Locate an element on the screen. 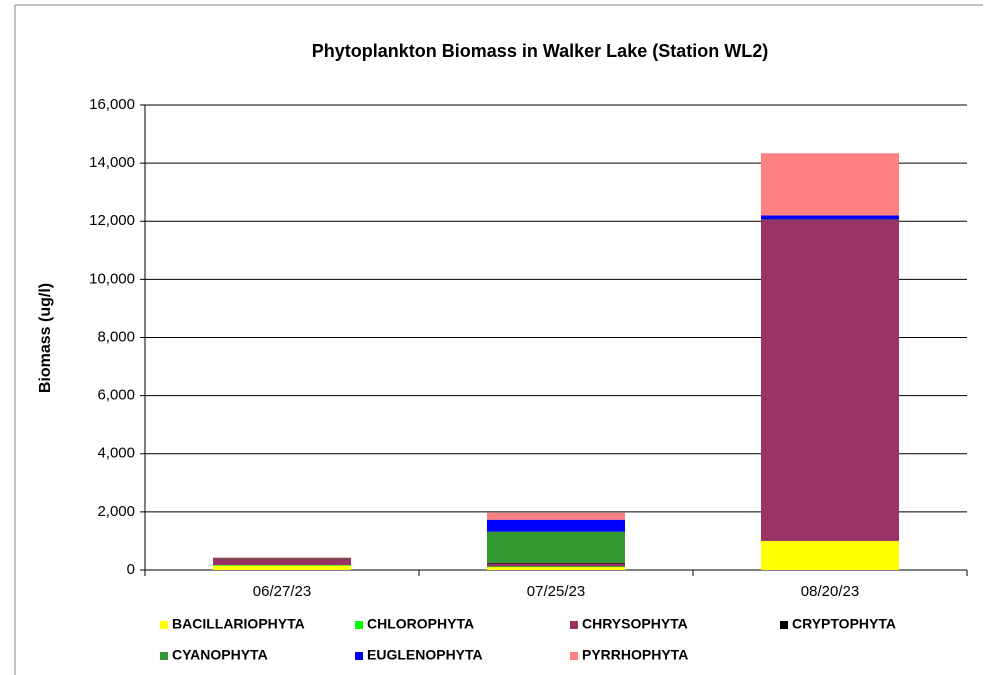 The height and width of the screenshot is (675, 984). y-tick-label: 10,000 is located at coordinates (112, 278).